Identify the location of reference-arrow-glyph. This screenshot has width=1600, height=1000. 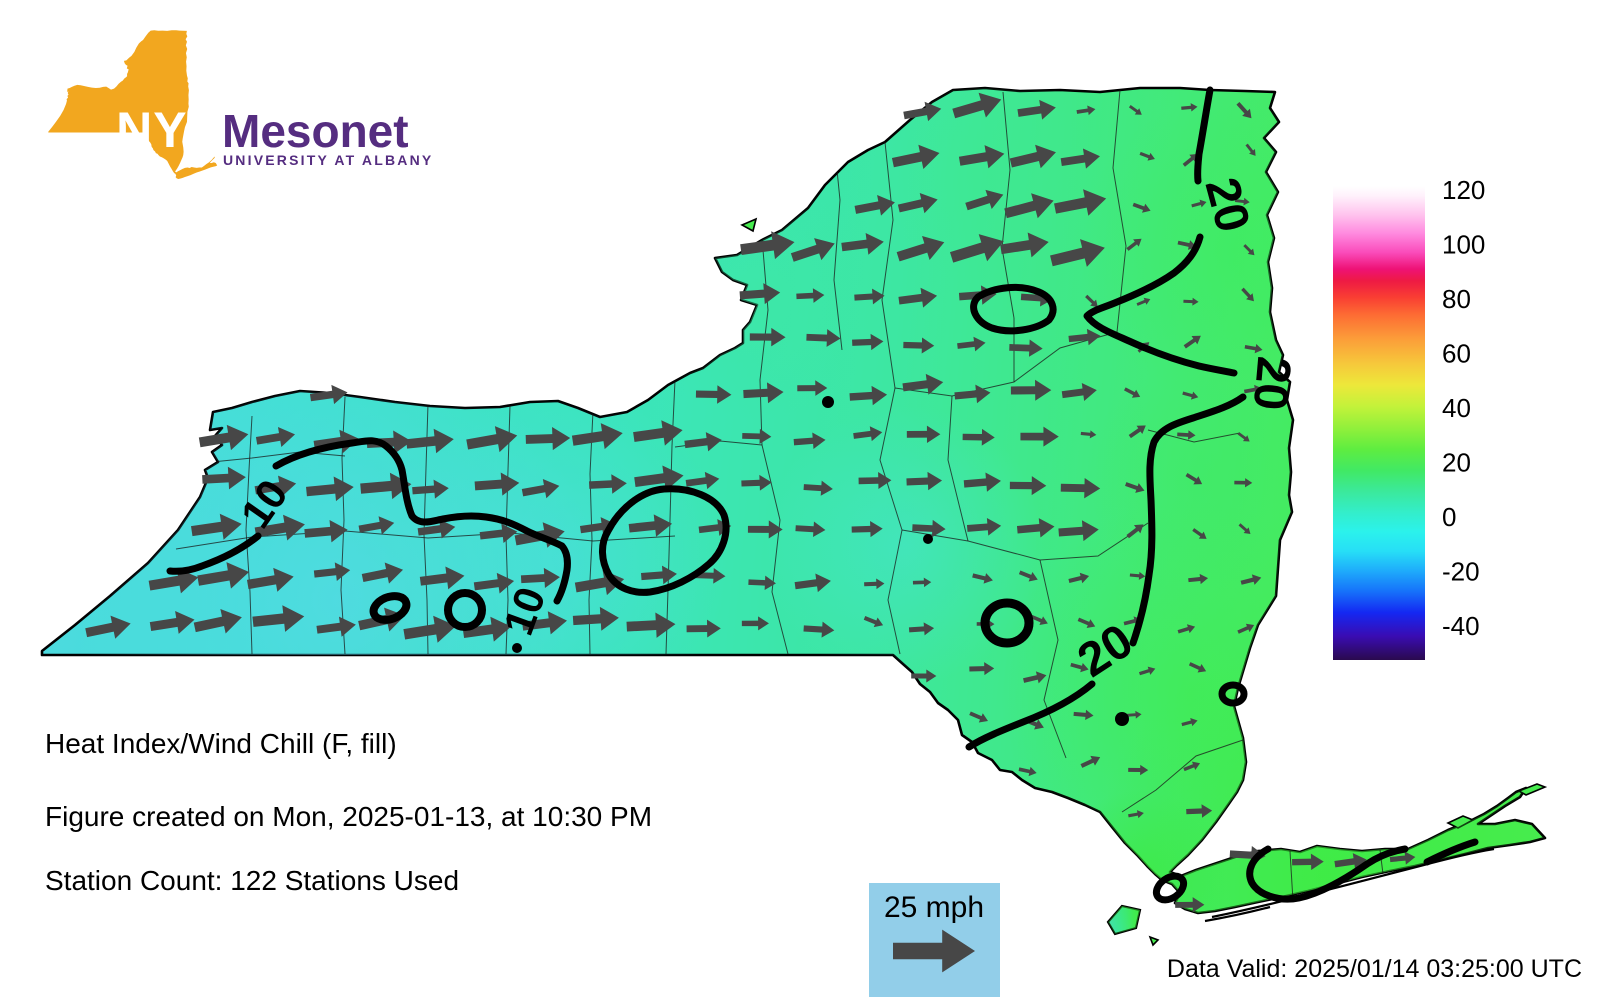
(934, 951).